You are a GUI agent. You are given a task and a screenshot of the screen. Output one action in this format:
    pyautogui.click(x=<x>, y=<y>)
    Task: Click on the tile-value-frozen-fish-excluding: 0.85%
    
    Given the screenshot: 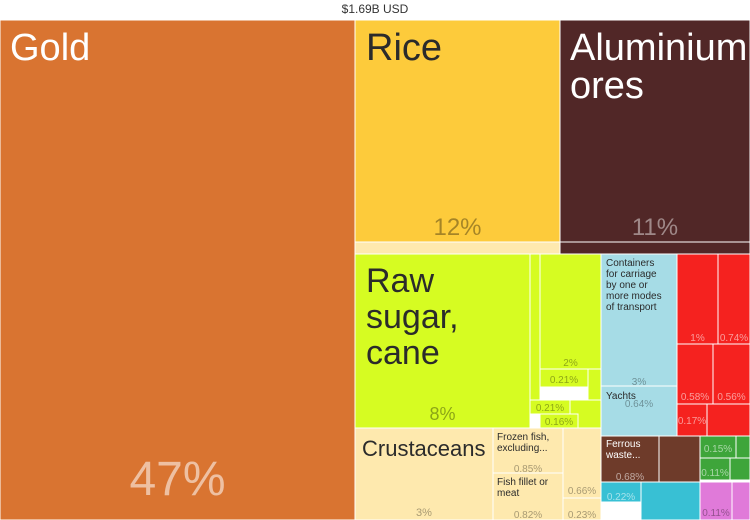 What is the action you would take?
    pyautogui.click(x=528, y=469)
    